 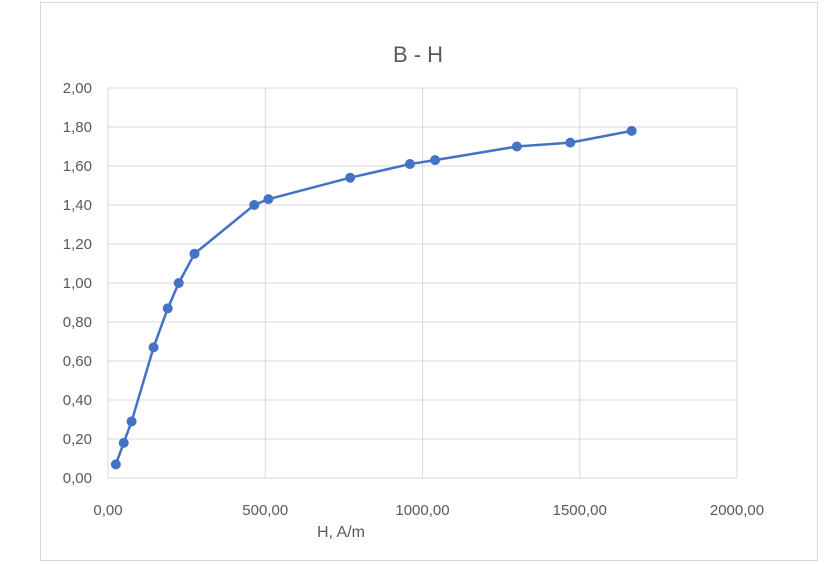 What do you see at coordinates (77, 244) in the screenshot?
I see `y-tick-label: 1,20` at bounding box center [77, 244].